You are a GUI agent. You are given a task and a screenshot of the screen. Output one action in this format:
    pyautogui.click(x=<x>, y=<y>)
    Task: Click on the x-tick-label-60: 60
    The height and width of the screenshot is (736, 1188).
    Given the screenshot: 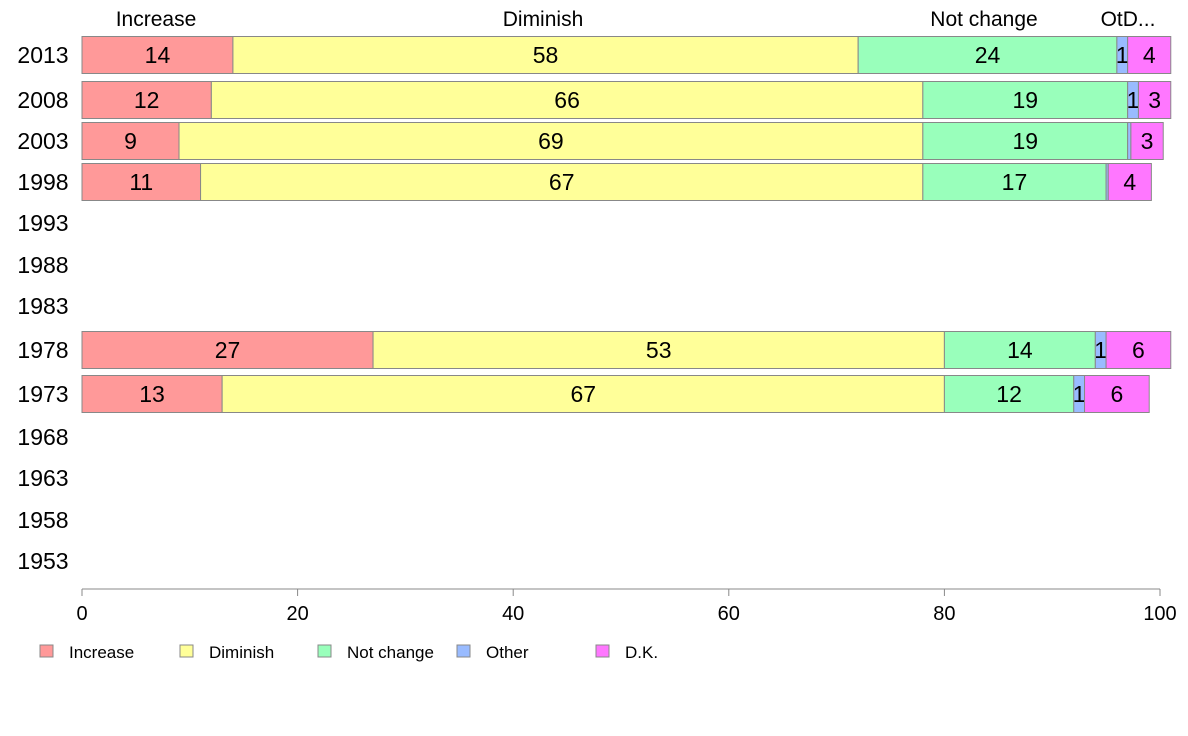 What is the action you would take?
    pyautogui.click(x=729, y=614)
    